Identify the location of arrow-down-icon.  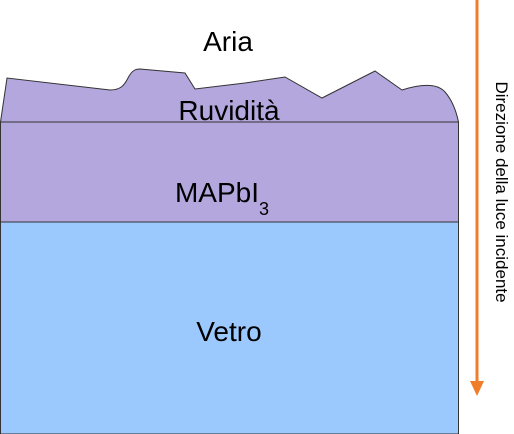
(477, 198).